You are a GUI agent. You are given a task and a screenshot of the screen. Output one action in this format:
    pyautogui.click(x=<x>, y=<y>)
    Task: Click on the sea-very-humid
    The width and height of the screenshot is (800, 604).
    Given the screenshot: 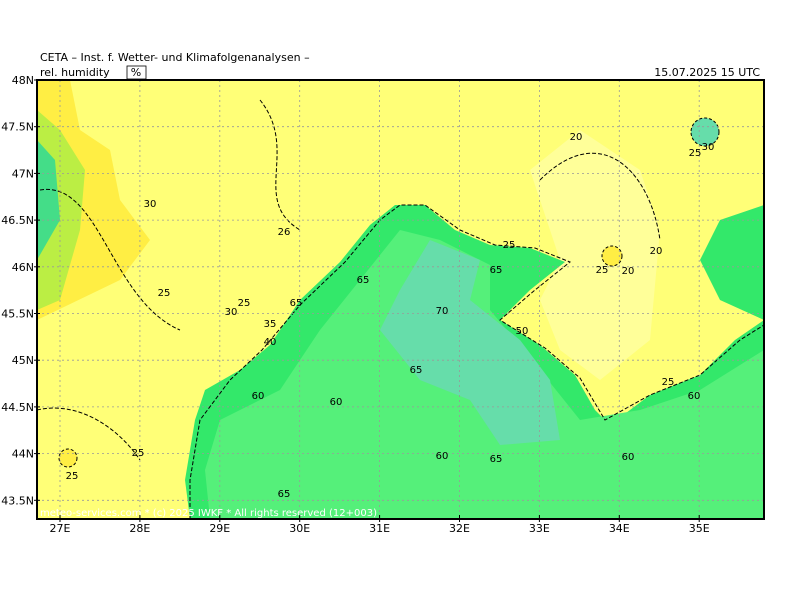 What is the action you would take?
    pyautogui.click(x=470, y=342)
    